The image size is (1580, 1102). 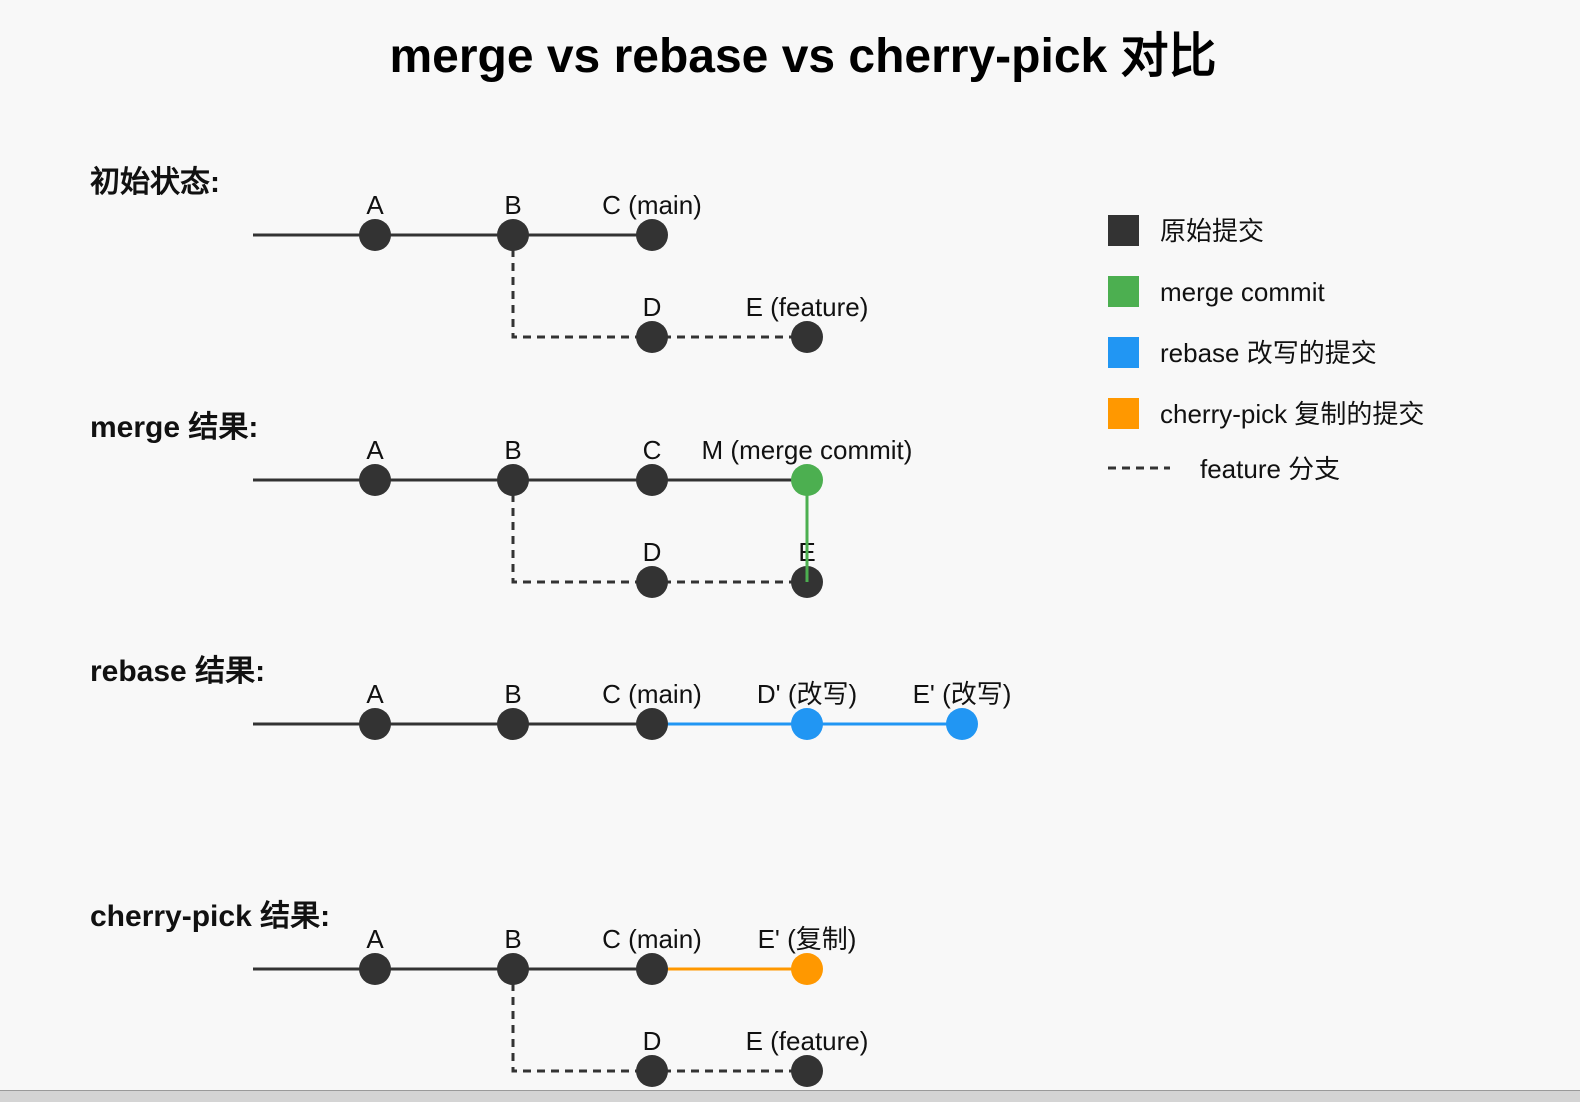 I want to click on commit-label: E' (改写), so click(x=962, y=694).